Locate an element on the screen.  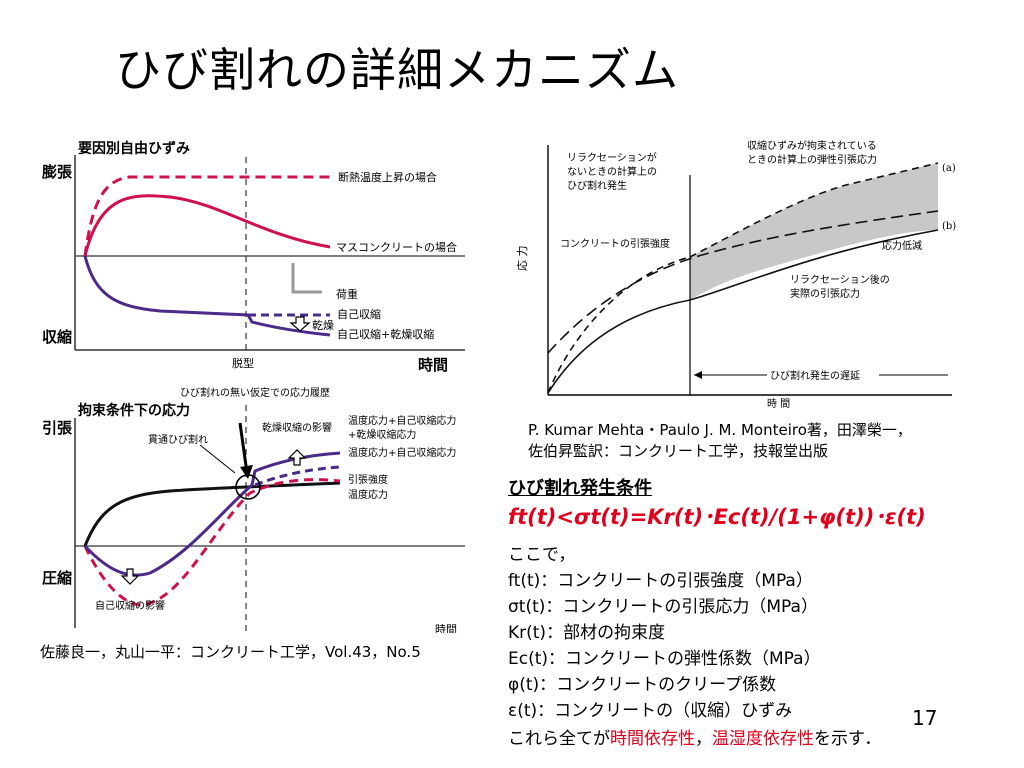
mass-concrete-curve is located at coordinates (207, 225).